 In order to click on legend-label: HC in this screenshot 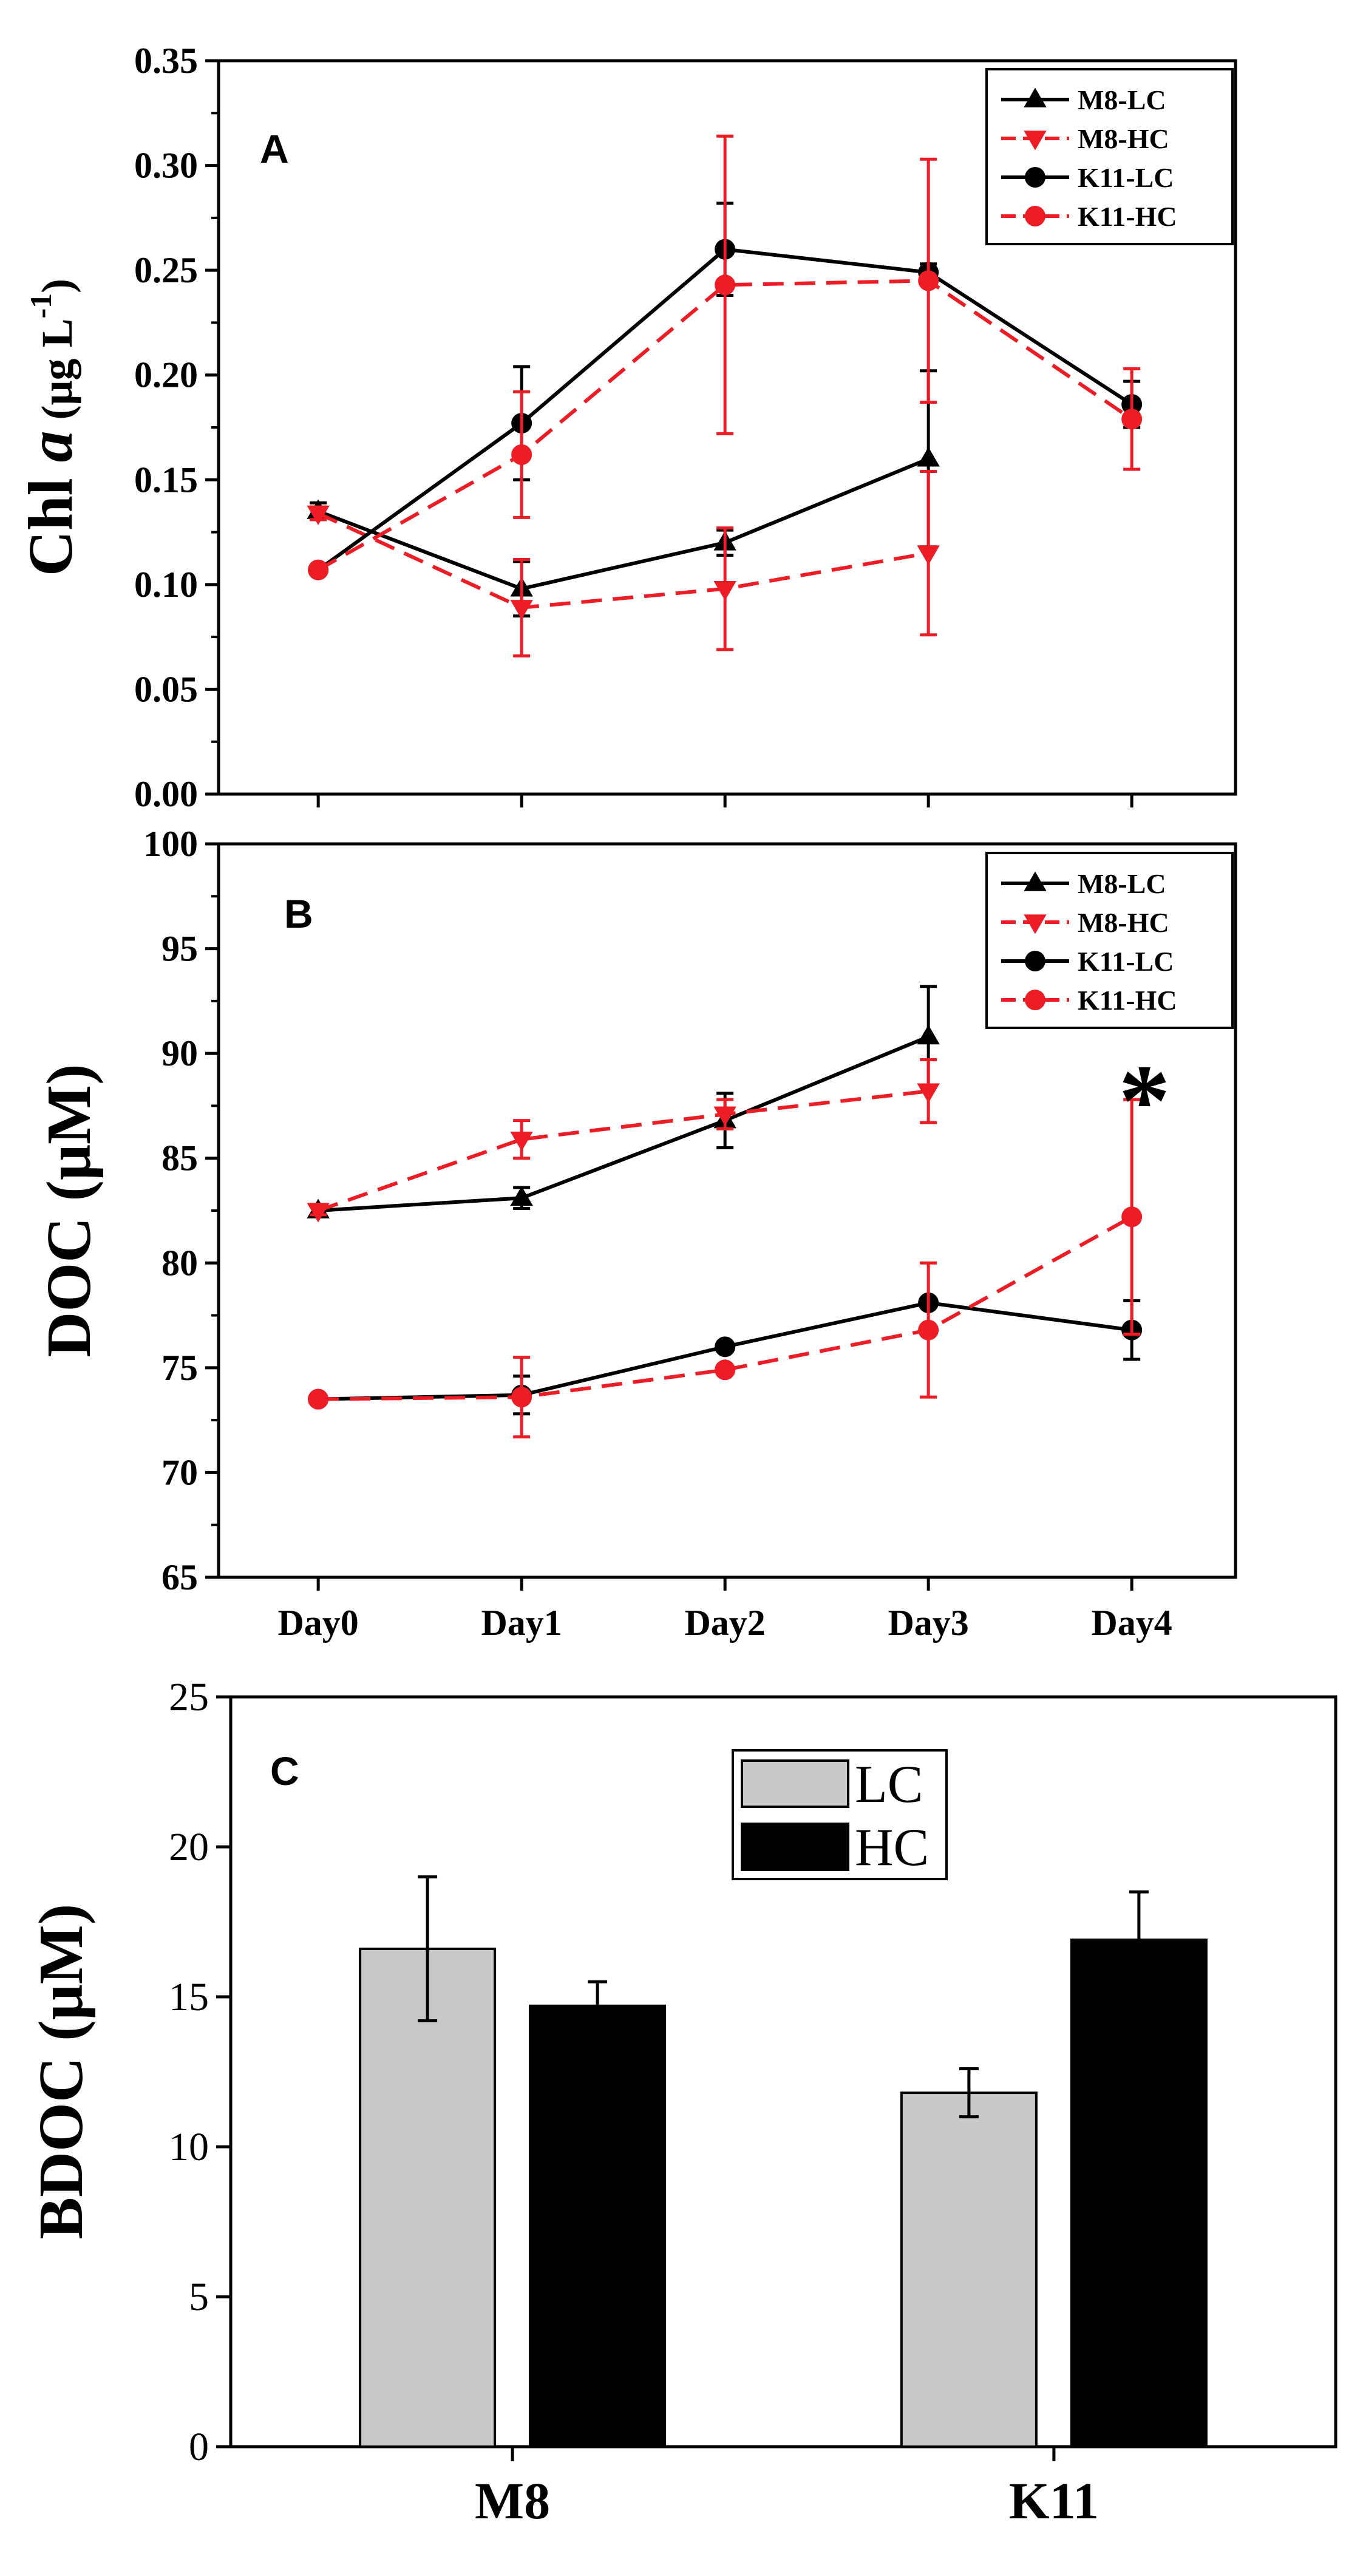, I will do `click(892, 1847)`.